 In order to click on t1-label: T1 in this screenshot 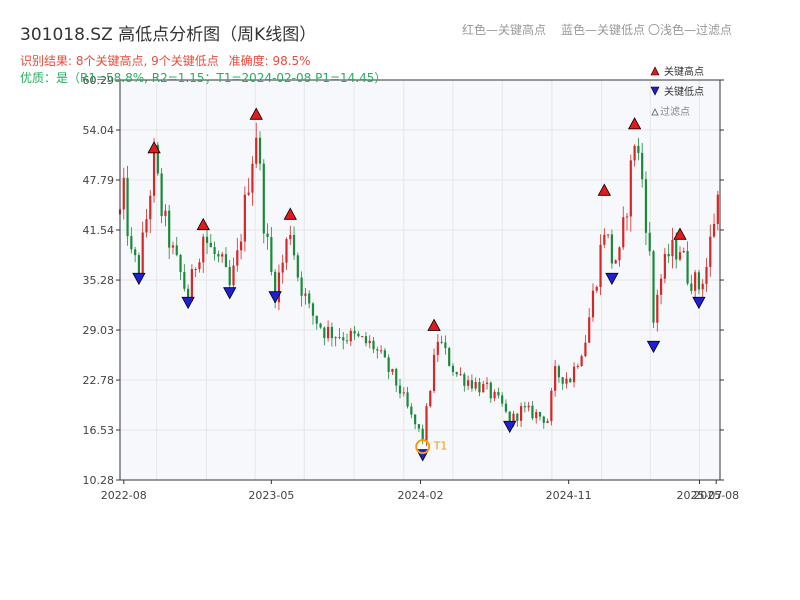, I will do `click(440, 446)`.